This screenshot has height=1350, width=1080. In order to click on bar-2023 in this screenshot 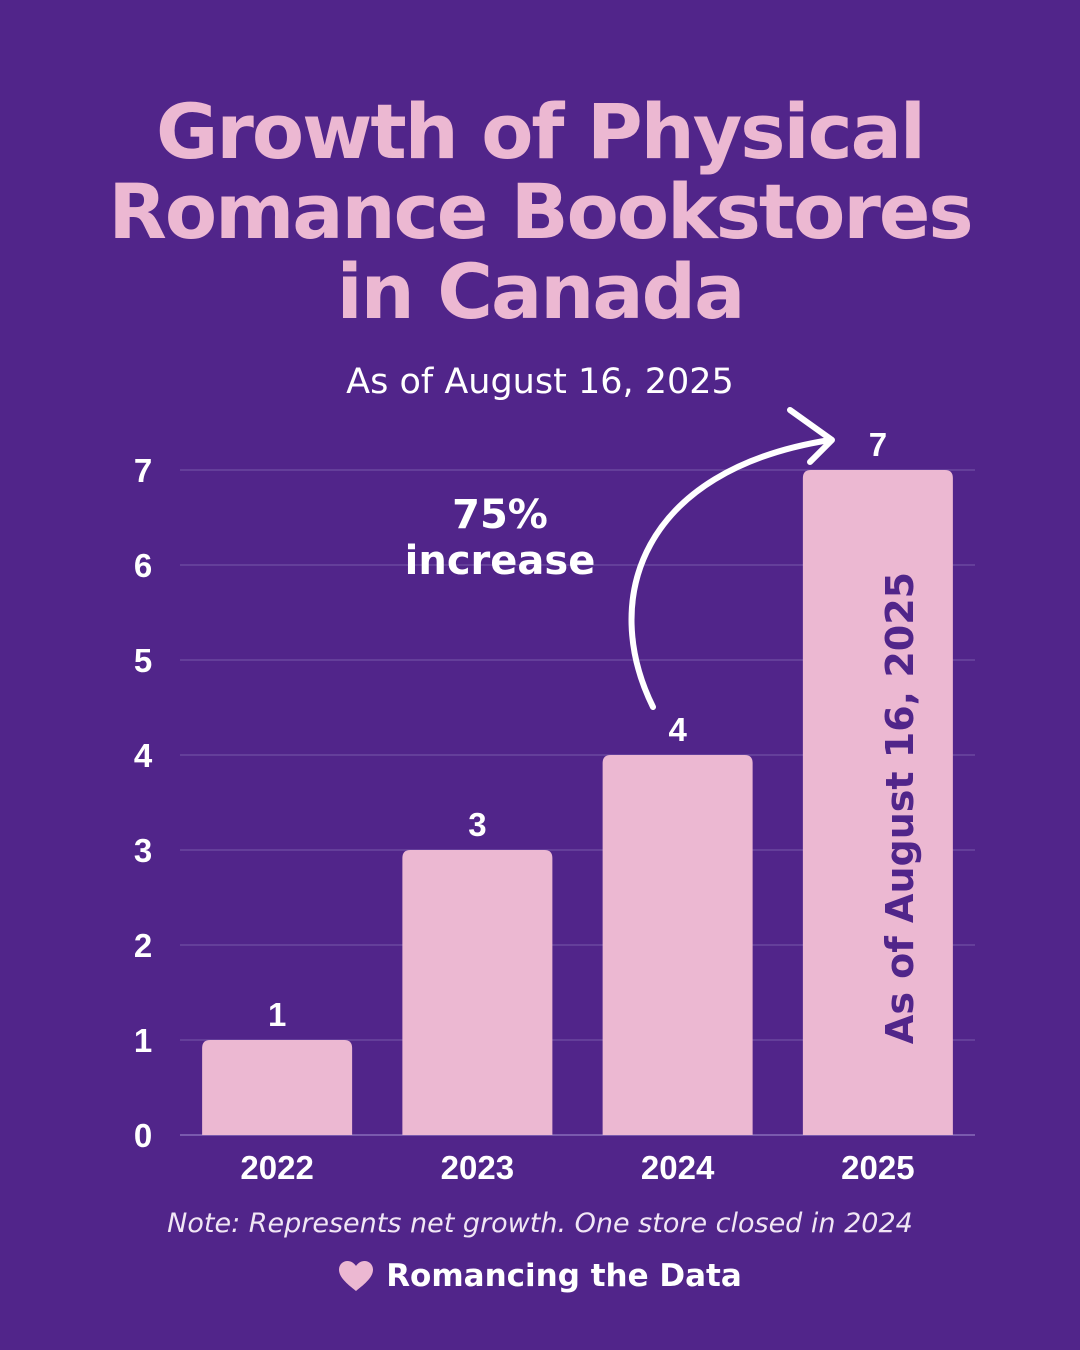, I will do `click(477, 992)`.